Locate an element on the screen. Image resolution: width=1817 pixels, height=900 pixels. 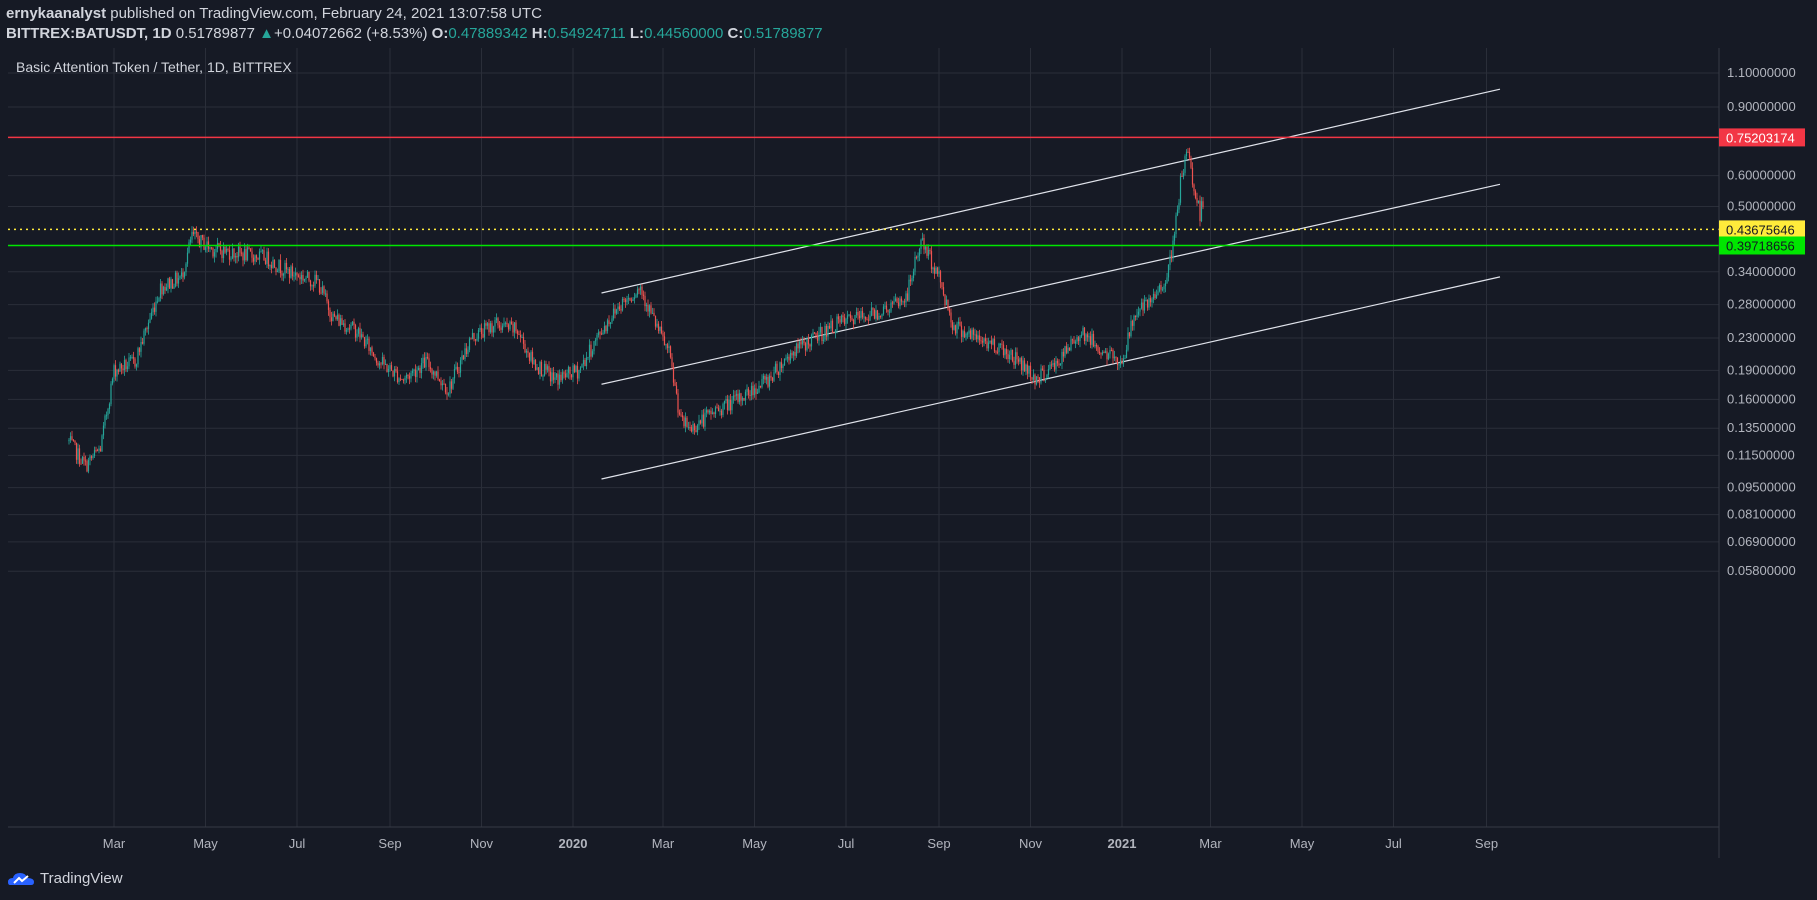
symbol-label: BITTREX:BATUSDT, 1D is located at coordinates (89, 33).